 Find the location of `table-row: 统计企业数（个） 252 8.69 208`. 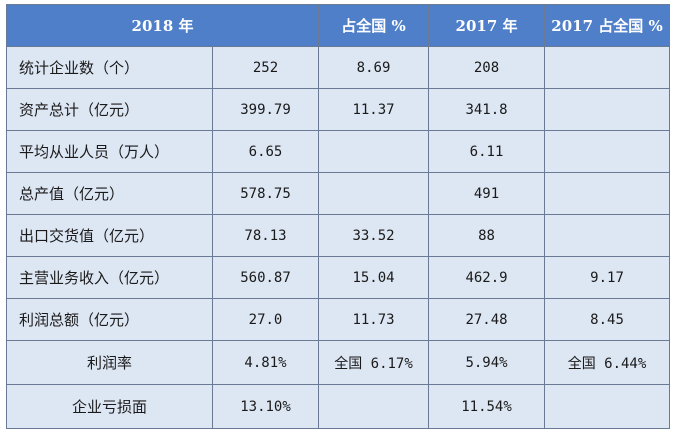

table-row: 统计企业数（个） 252 8.69 208 is located at coordinates (338, 67).